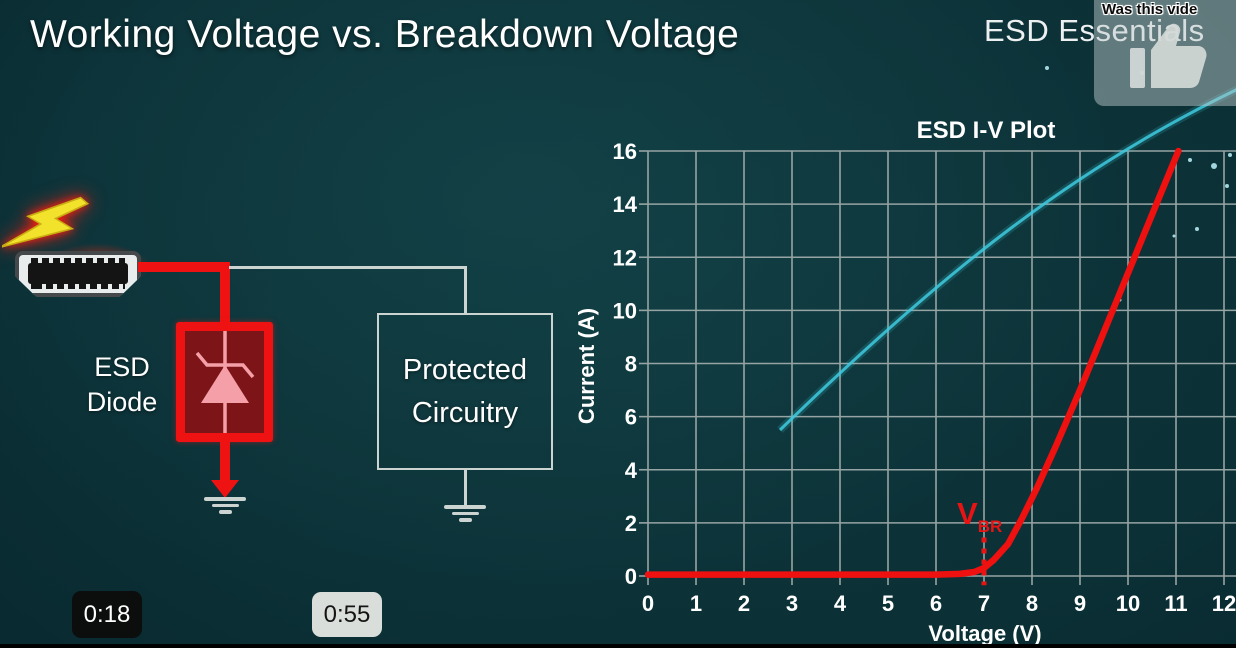 The image size is (1236, 648). I want to click on hdmi-connector-icon, so click(78, 274).